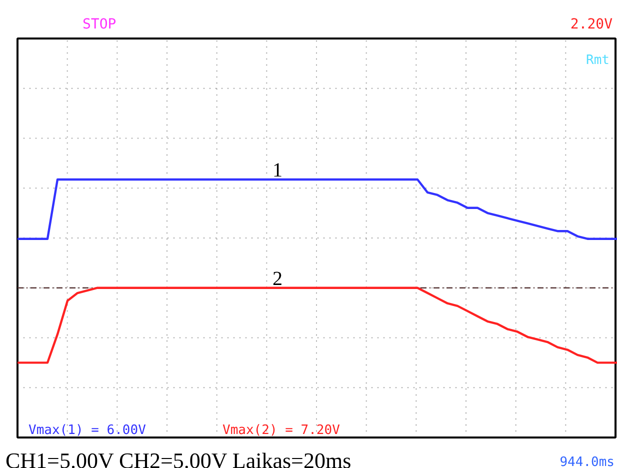 This screenshot has width=617, height=468. Describe the element at coordinates (179, 458) in the screenshot. I see `text: CH1=5.00V CH2=5.00V Laikas=20ms` at that location.